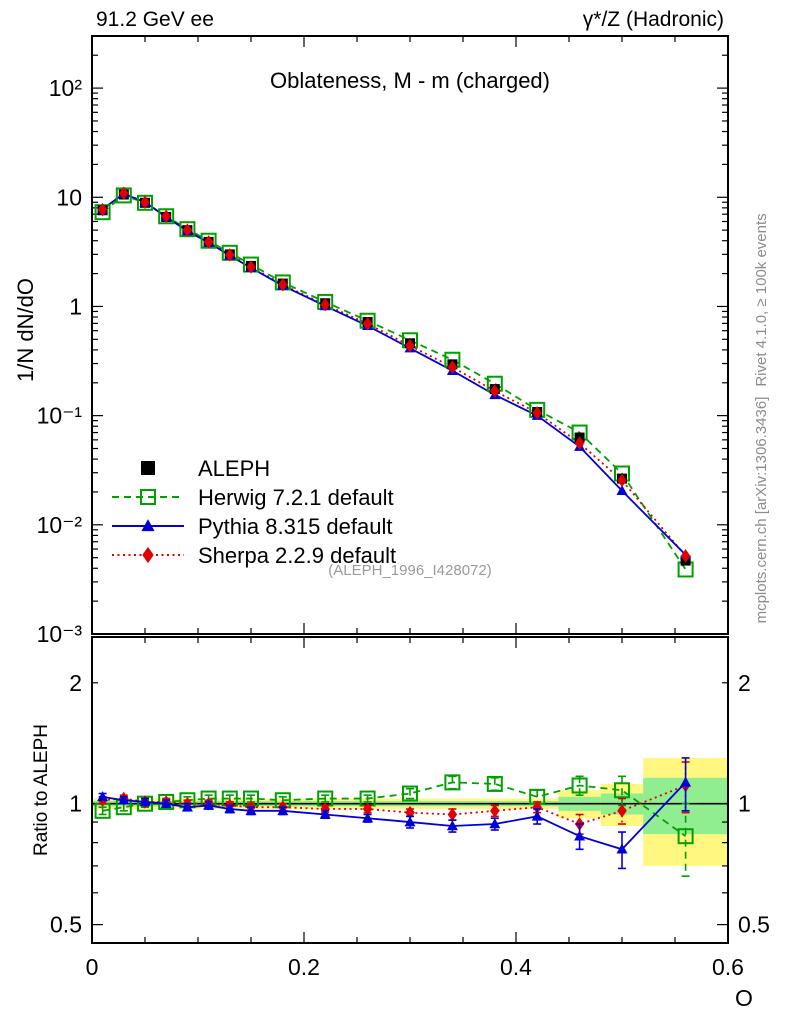  I want to click on main-ytick-label: 10², so click(66, 88).